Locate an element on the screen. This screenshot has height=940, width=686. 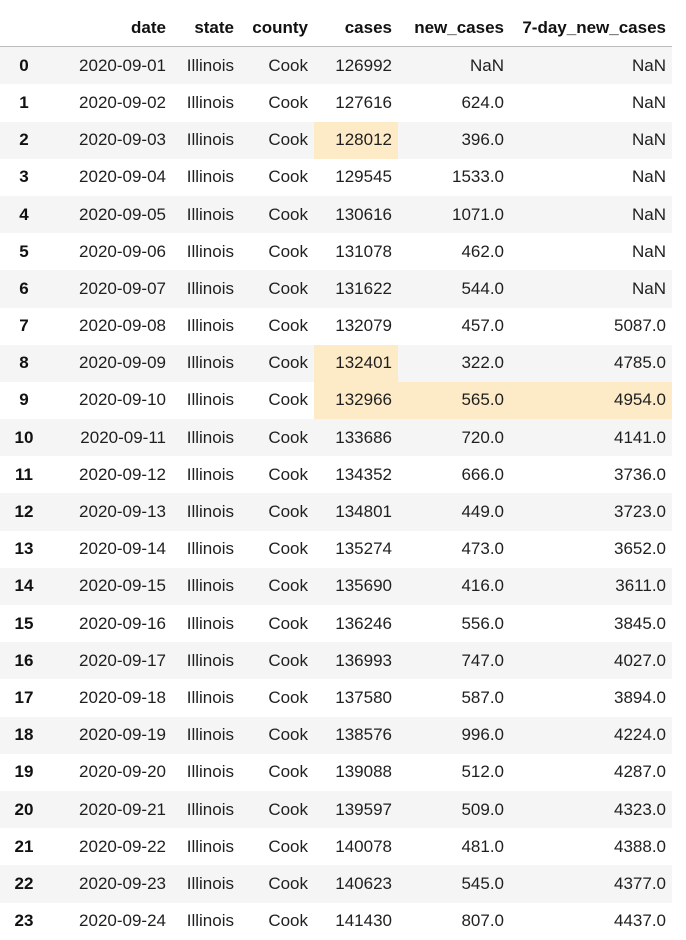
new-cases-cell: 396.0 is located at coordinates (482, 140).